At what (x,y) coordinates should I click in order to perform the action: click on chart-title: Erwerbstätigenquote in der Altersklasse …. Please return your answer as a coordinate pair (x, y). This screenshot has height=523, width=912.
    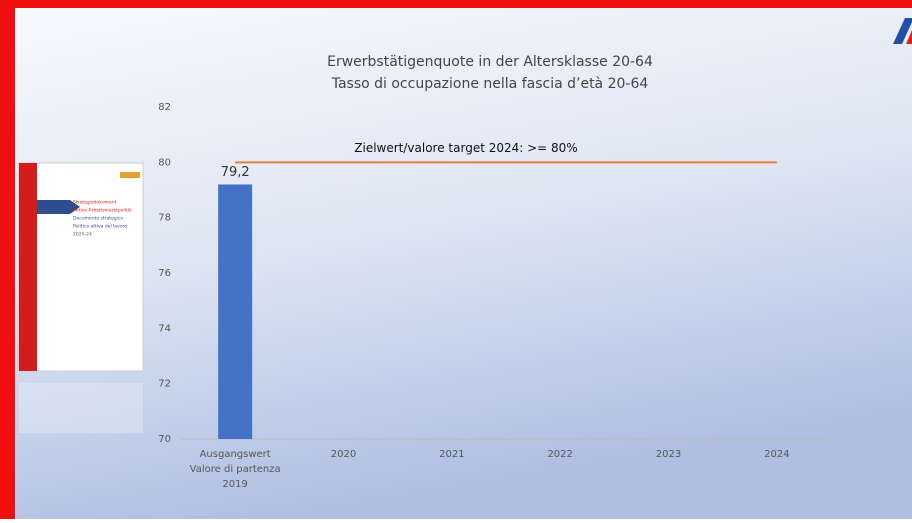
    Looking at the image, I should click on (490, 62).